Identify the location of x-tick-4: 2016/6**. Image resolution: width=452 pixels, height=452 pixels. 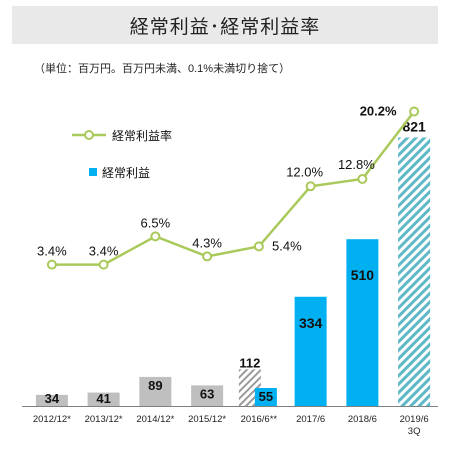
(259, 419).